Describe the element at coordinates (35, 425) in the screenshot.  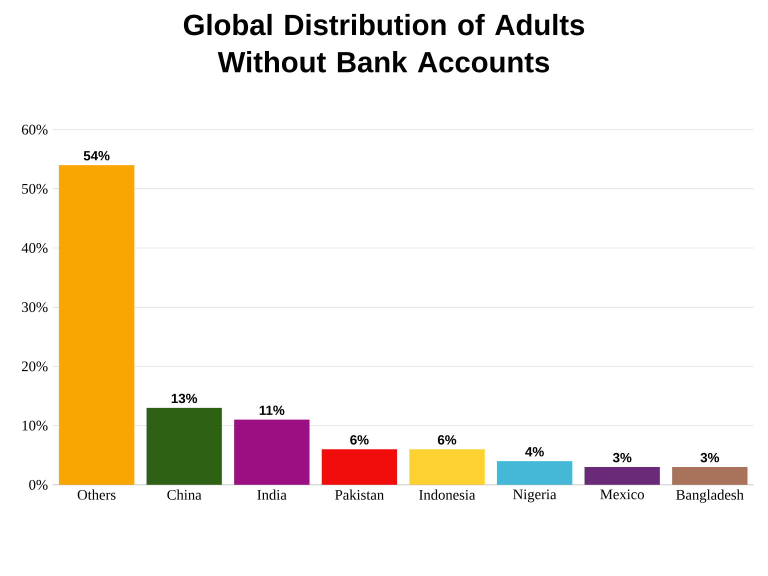
I see `y-tick-label: 10%` at that location.